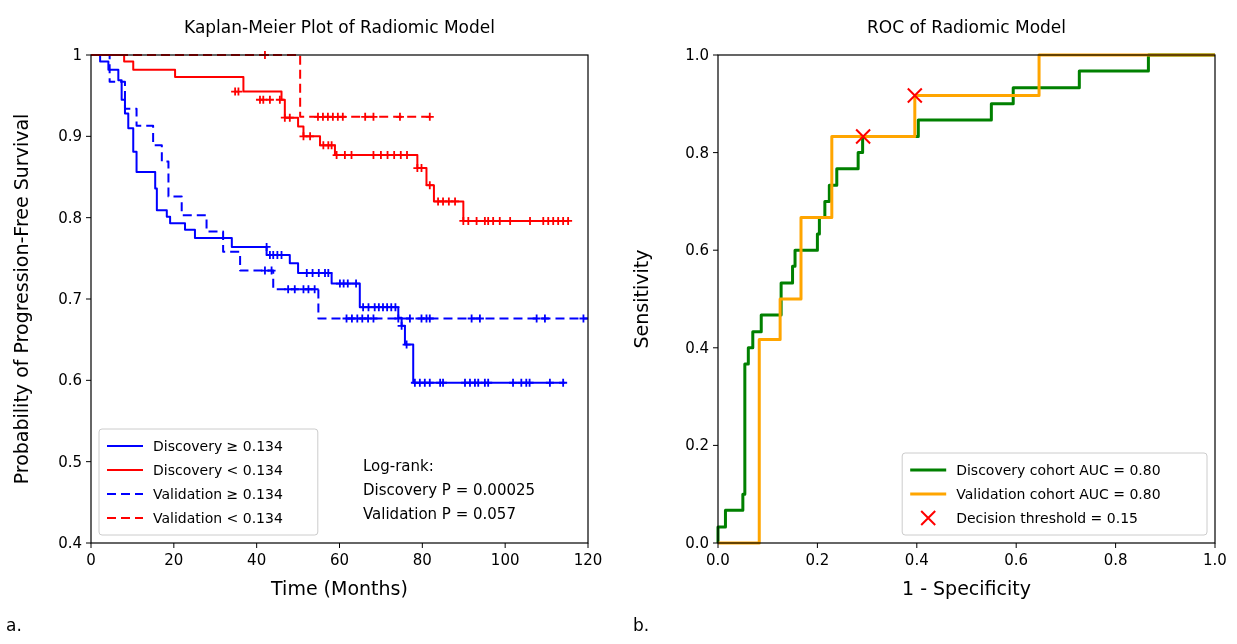 The height and width of the screenshot is (644, 1237). Describe the element at coordinates (218, 518) in the screenshot. I see `legend-label: Validation < 0.134` at that location.